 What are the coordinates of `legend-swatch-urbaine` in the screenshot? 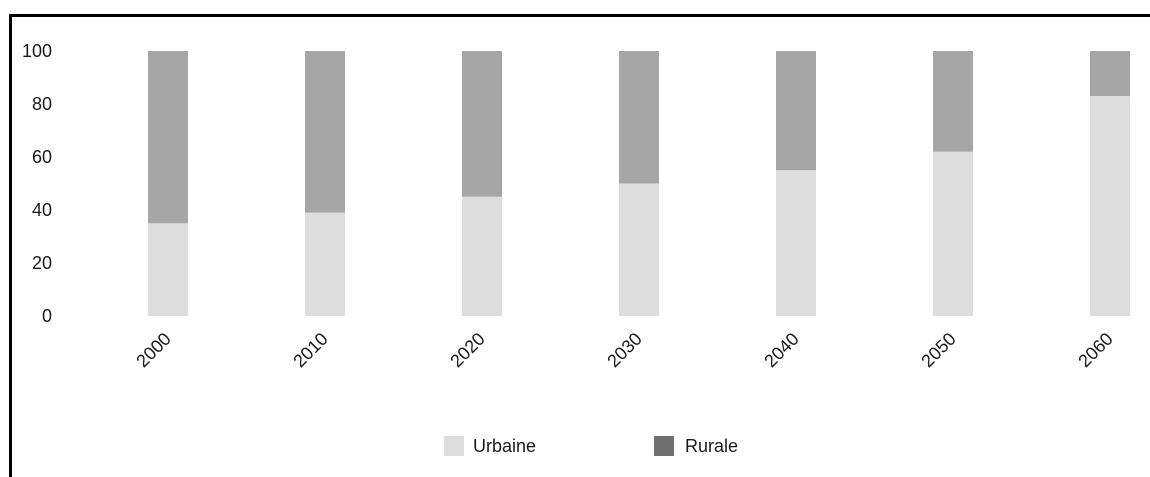 It's located at (454, 446).